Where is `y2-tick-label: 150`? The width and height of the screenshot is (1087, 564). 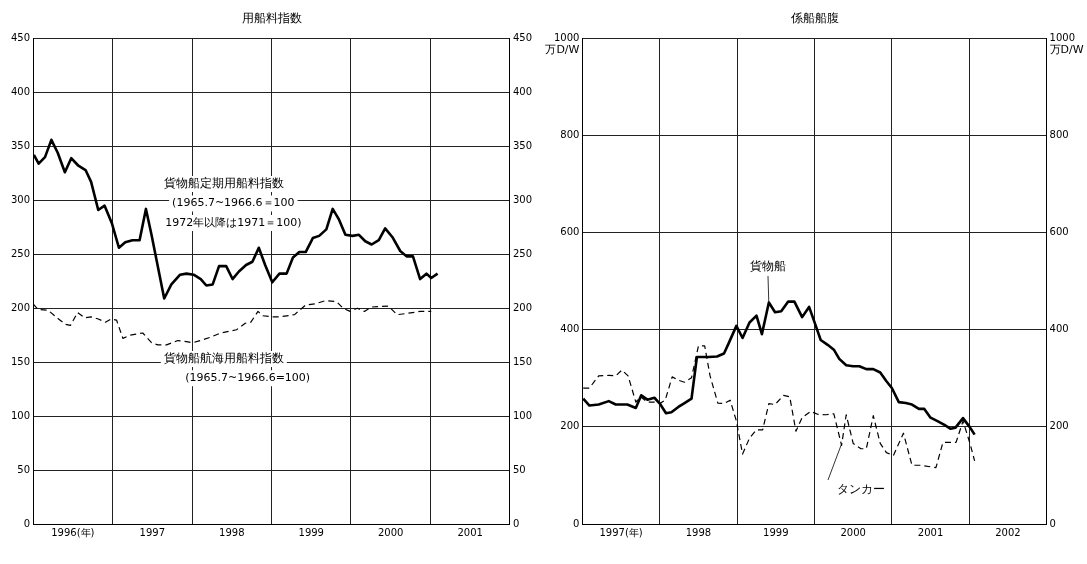 y2-tick-label: 150 is located at coordinates (522, 361).